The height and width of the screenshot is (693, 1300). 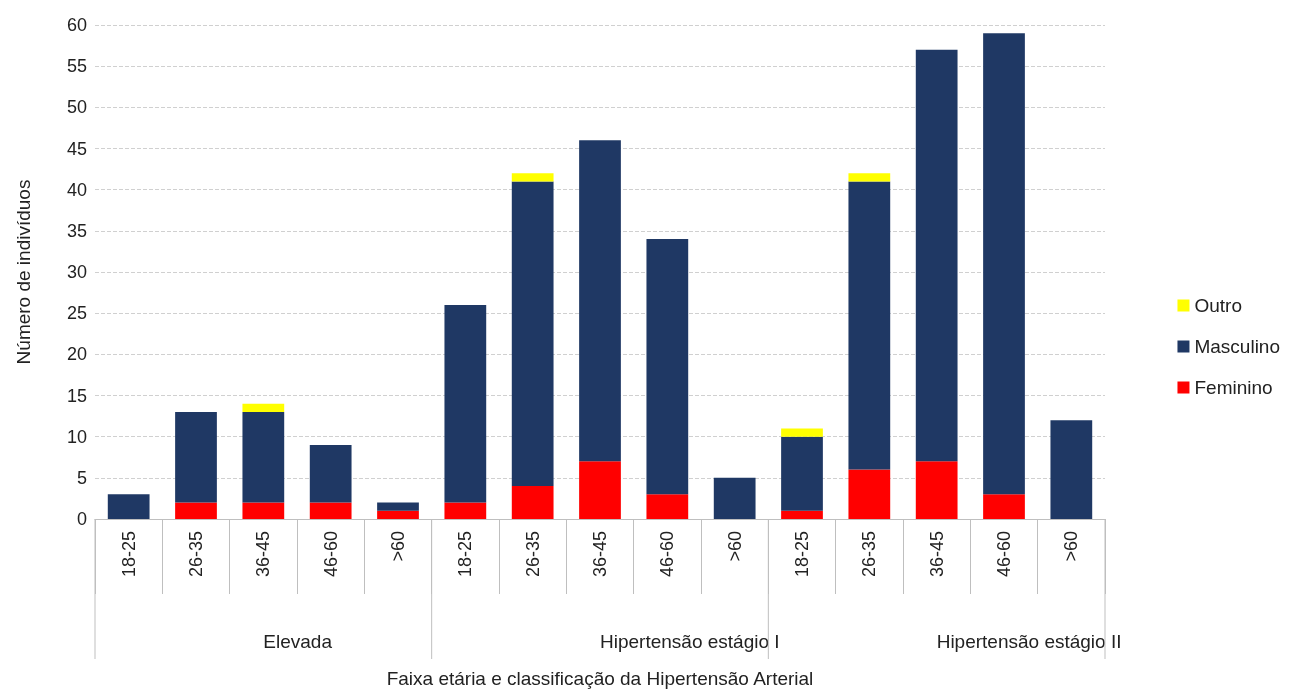 I want to click on y-tick-label: 35, so click(x=76, y=230).